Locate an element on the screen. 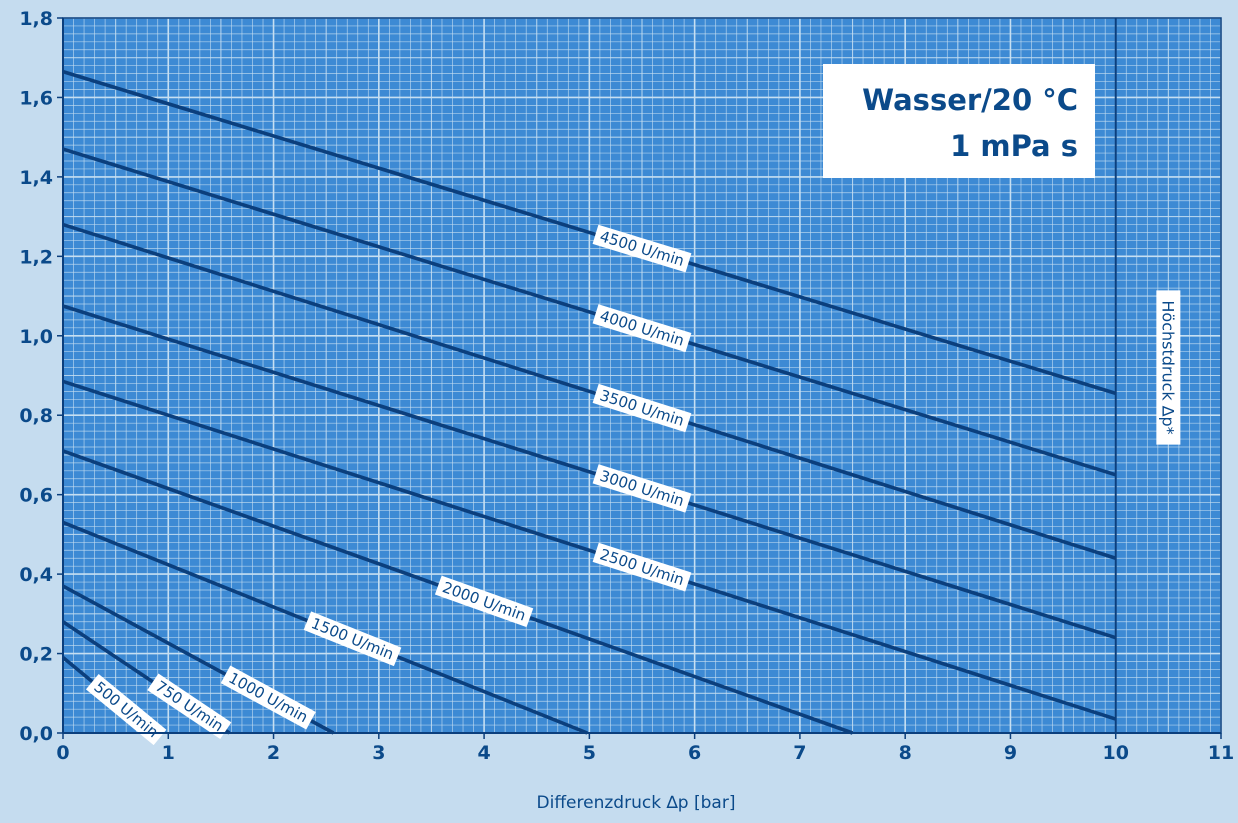 This screenshot has width=1238, height=823. x-tick-label: 5 is located at coordinates (589, 753).